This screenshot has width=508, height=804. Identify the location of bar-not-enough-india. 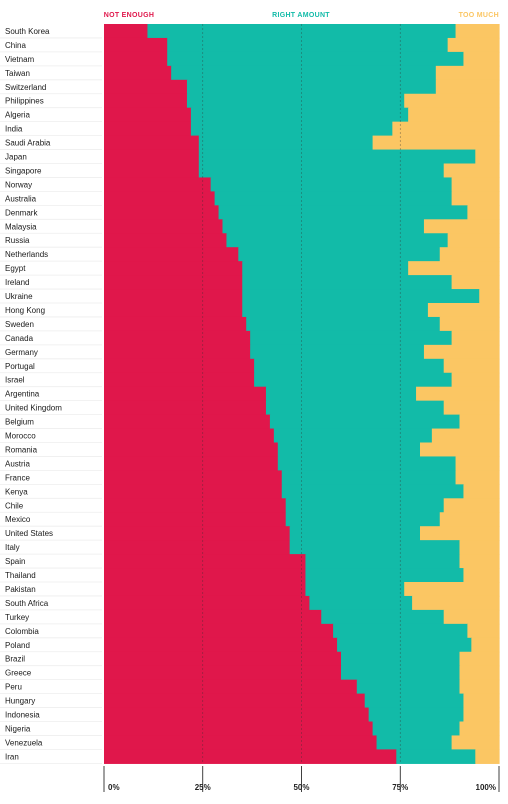
(148, 129).